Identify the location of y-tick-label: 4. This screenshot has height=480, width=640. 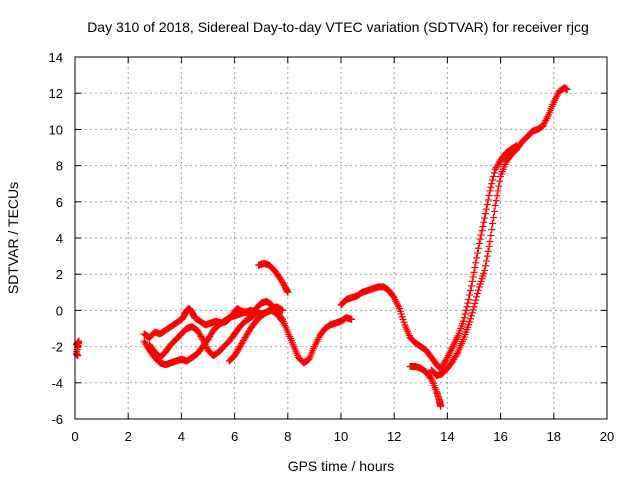
(59, 238).